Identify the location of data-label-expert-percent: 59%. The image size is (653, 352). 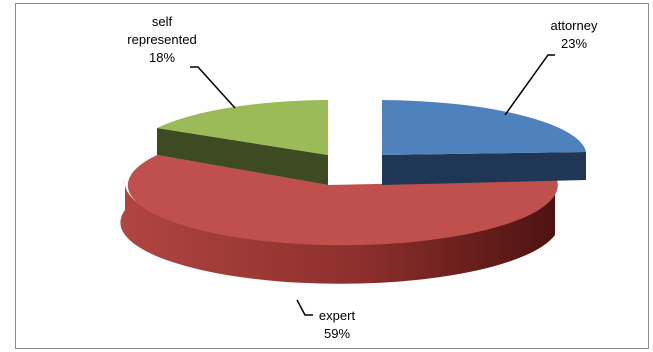
(337, 333).